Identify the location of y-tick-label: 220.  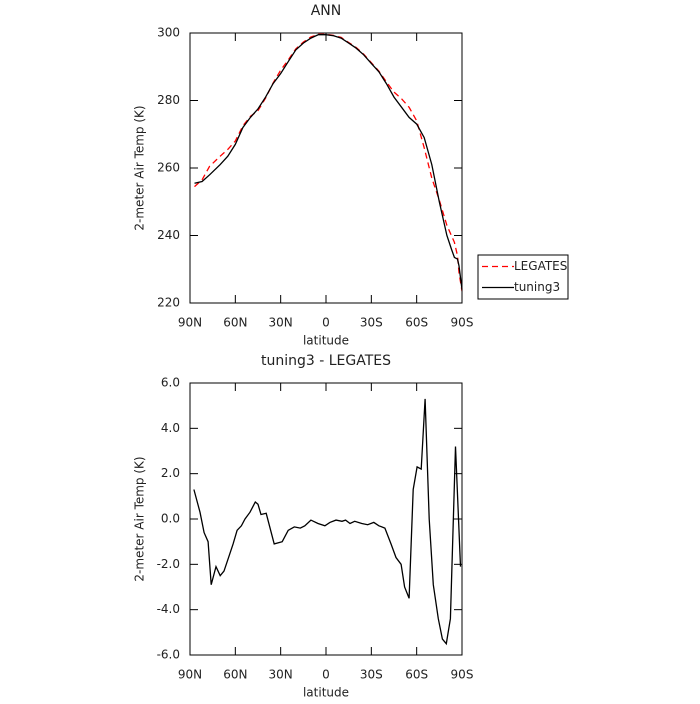
(168, 303).